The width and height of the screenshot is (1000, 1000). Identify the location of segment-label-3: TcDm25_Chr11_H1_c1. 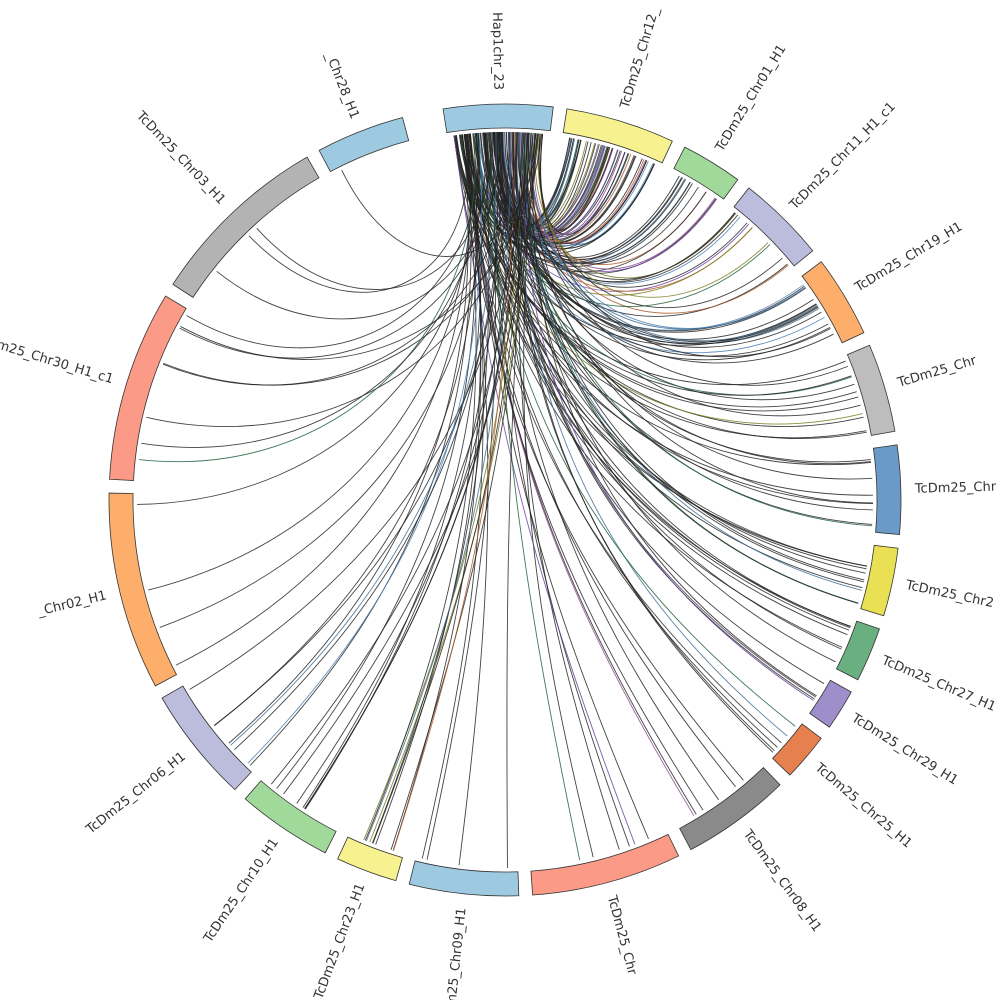
(842, 156).